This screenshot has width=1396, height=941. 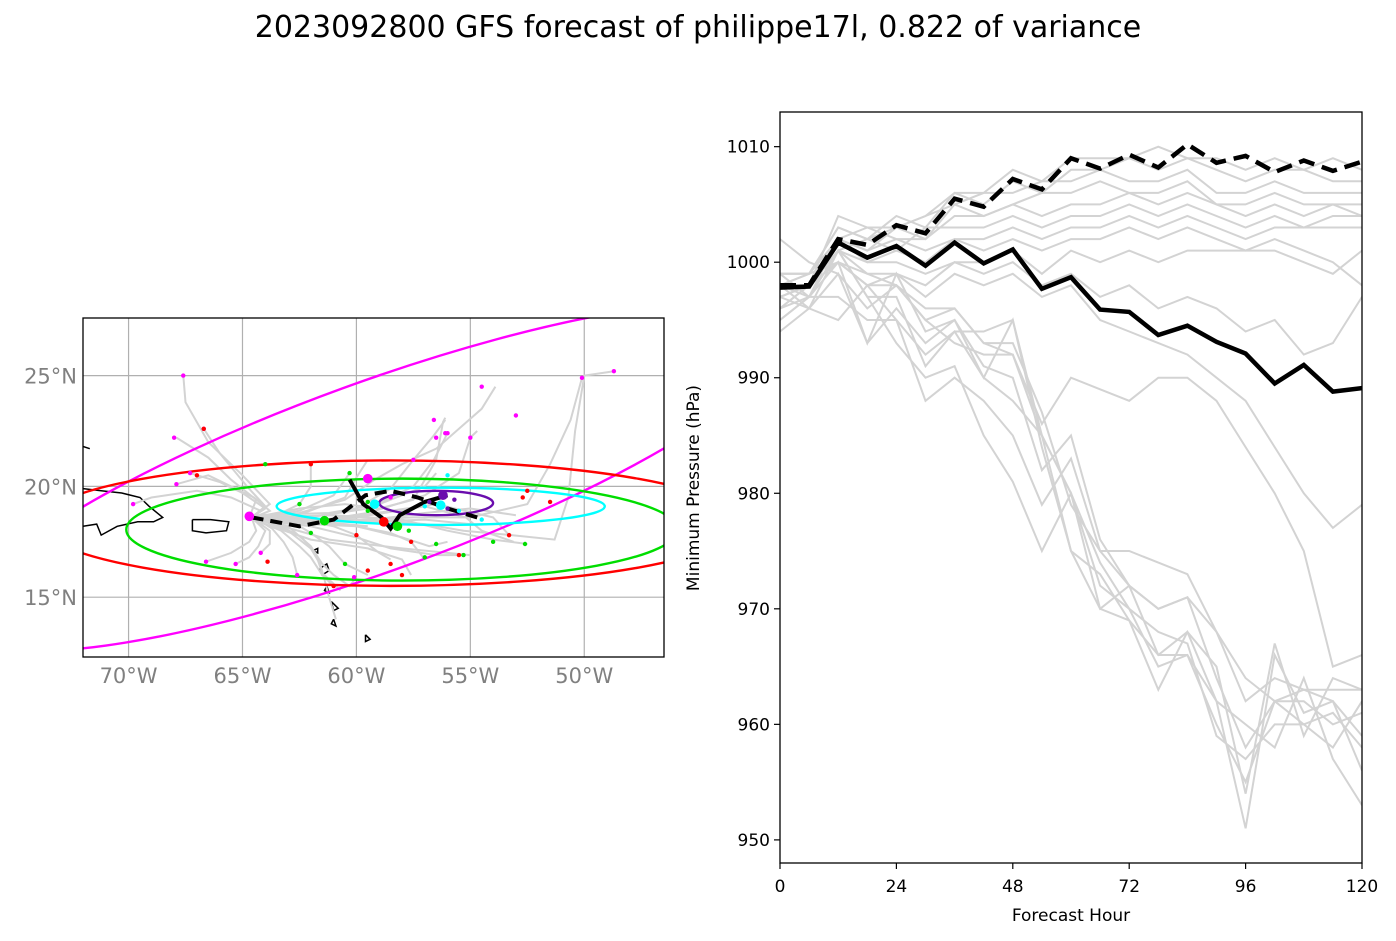 I want to click on y-tick-label: 980, so click(x=754, y=494).